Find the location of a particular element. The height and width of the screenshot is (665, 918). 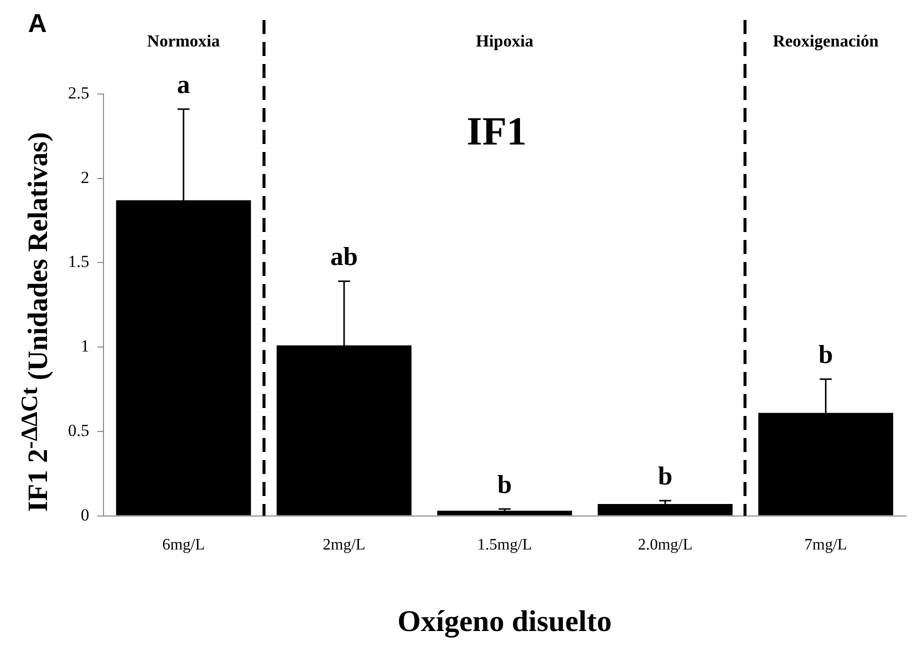

x-tick-label: 7mg/L is located at coordinates (826, 545).